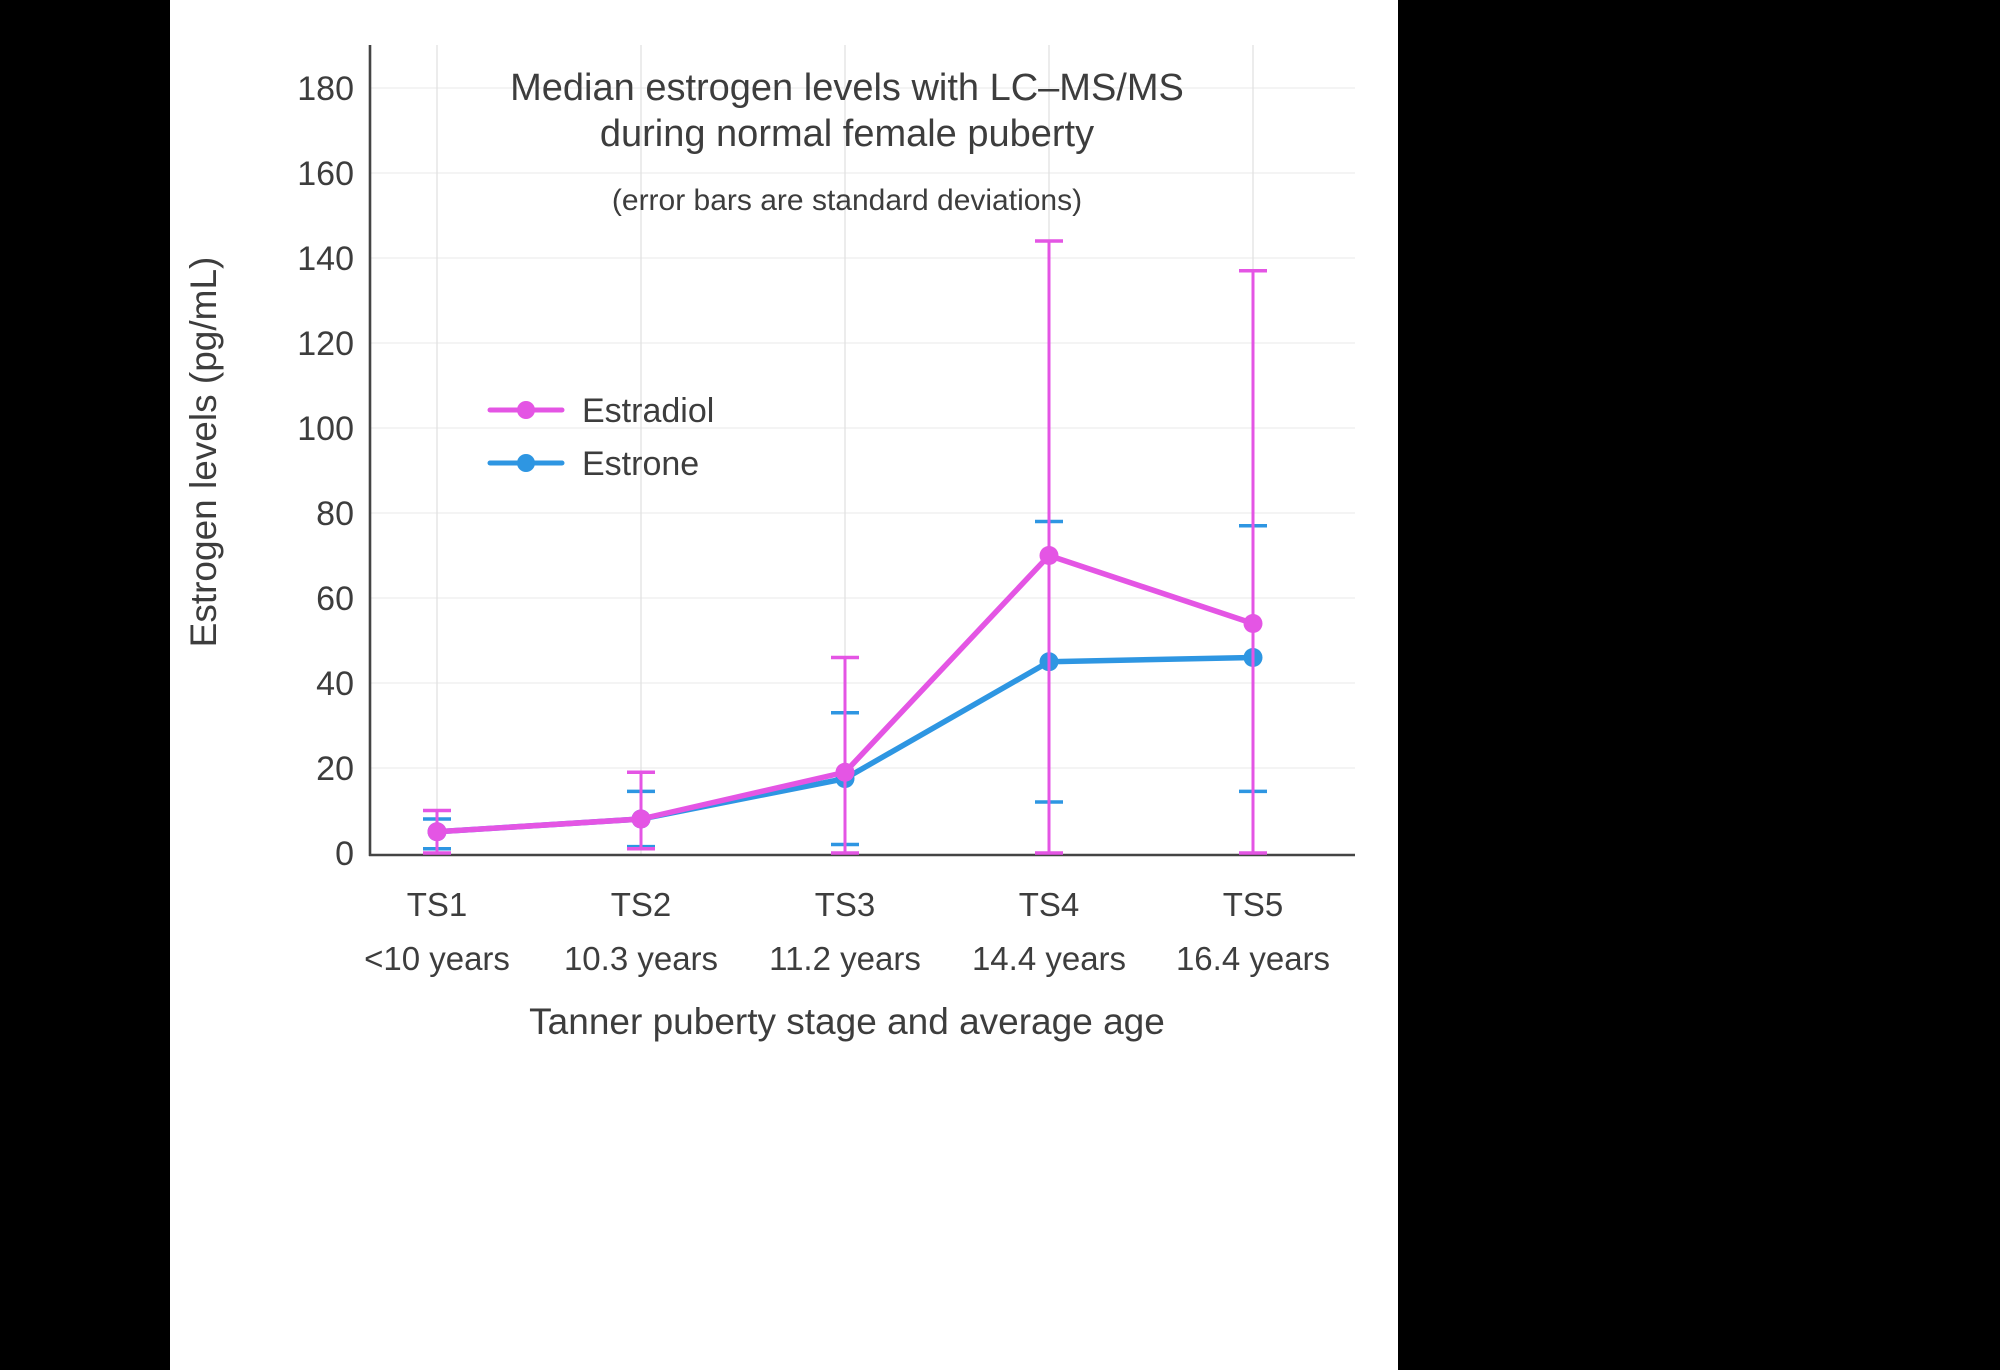  What do you see at coordinates (847, 200) in the screenshot?
I see `chart-subtitle: (error bars are standard deviations)` at bounding box center [847, 200].